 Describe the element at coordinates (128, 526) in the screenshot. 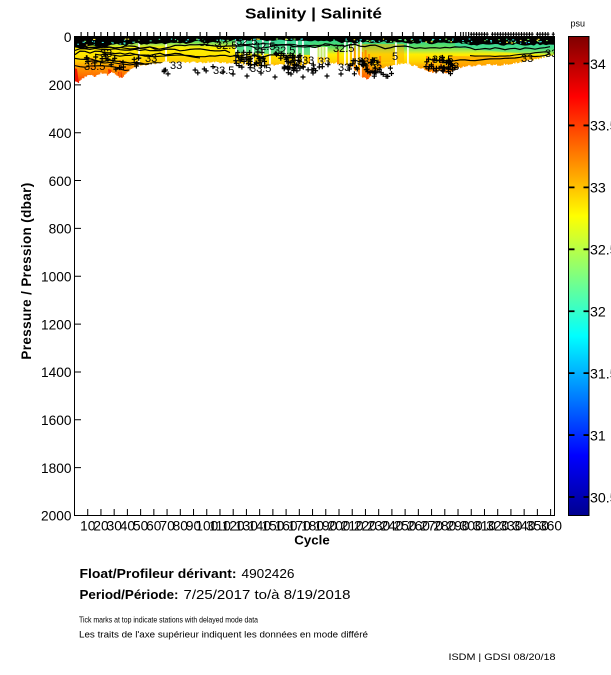

I see `svg-text: 40` at that location.